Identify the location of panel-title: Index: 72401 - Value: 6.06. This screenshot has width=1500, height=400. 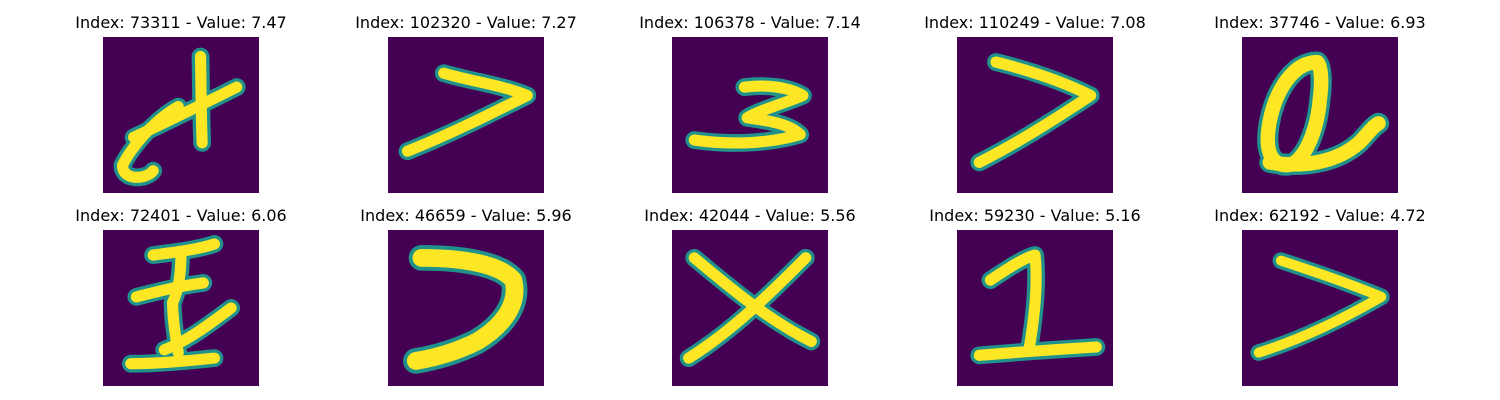
(181, 215).